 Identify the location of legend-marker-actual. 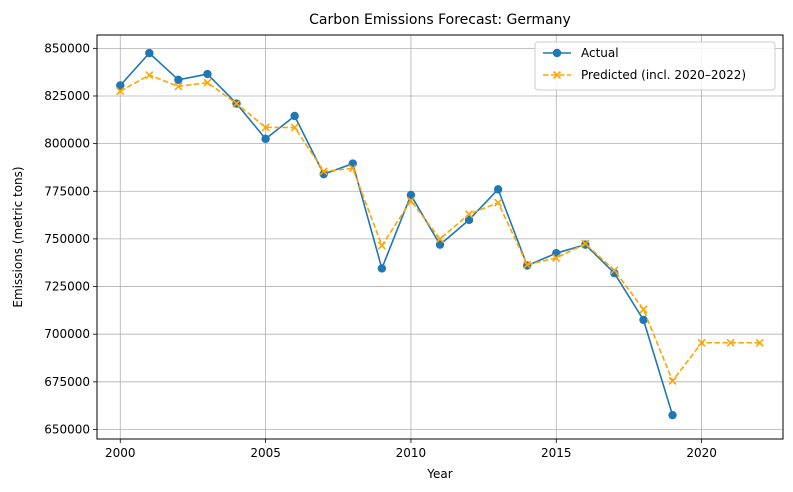
(557, 53).